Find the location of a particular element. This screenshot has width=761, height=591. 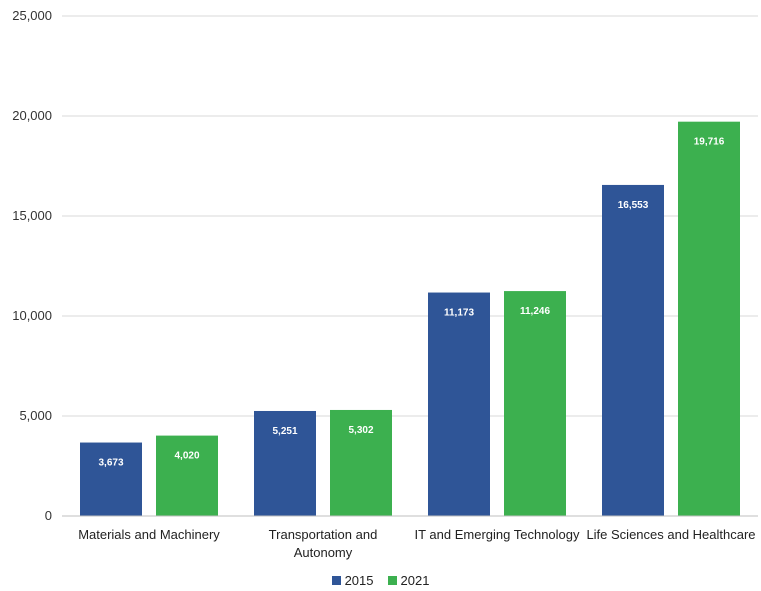

legend-item-2015: 2015 is located at coordinates (352, 580).